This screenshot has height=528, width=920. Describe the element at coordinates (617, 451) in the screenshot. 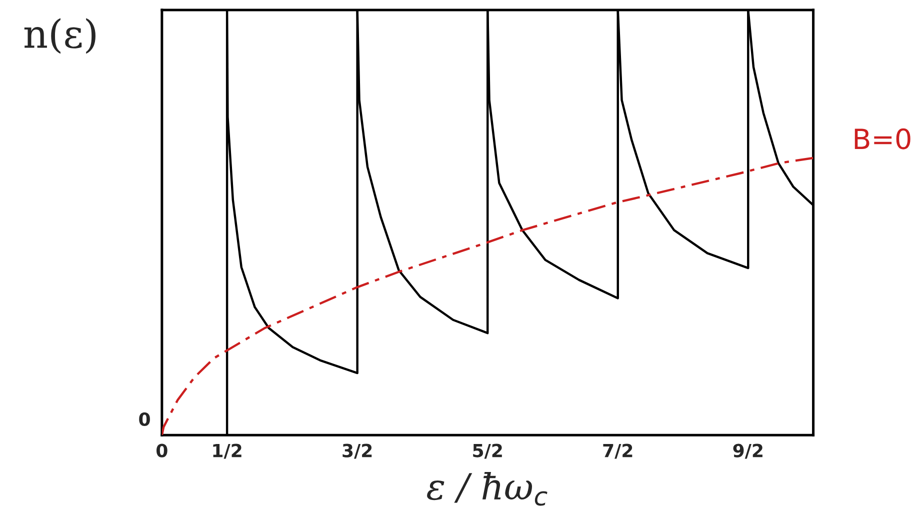

I see `x-tick-label: 7/2` at that location.